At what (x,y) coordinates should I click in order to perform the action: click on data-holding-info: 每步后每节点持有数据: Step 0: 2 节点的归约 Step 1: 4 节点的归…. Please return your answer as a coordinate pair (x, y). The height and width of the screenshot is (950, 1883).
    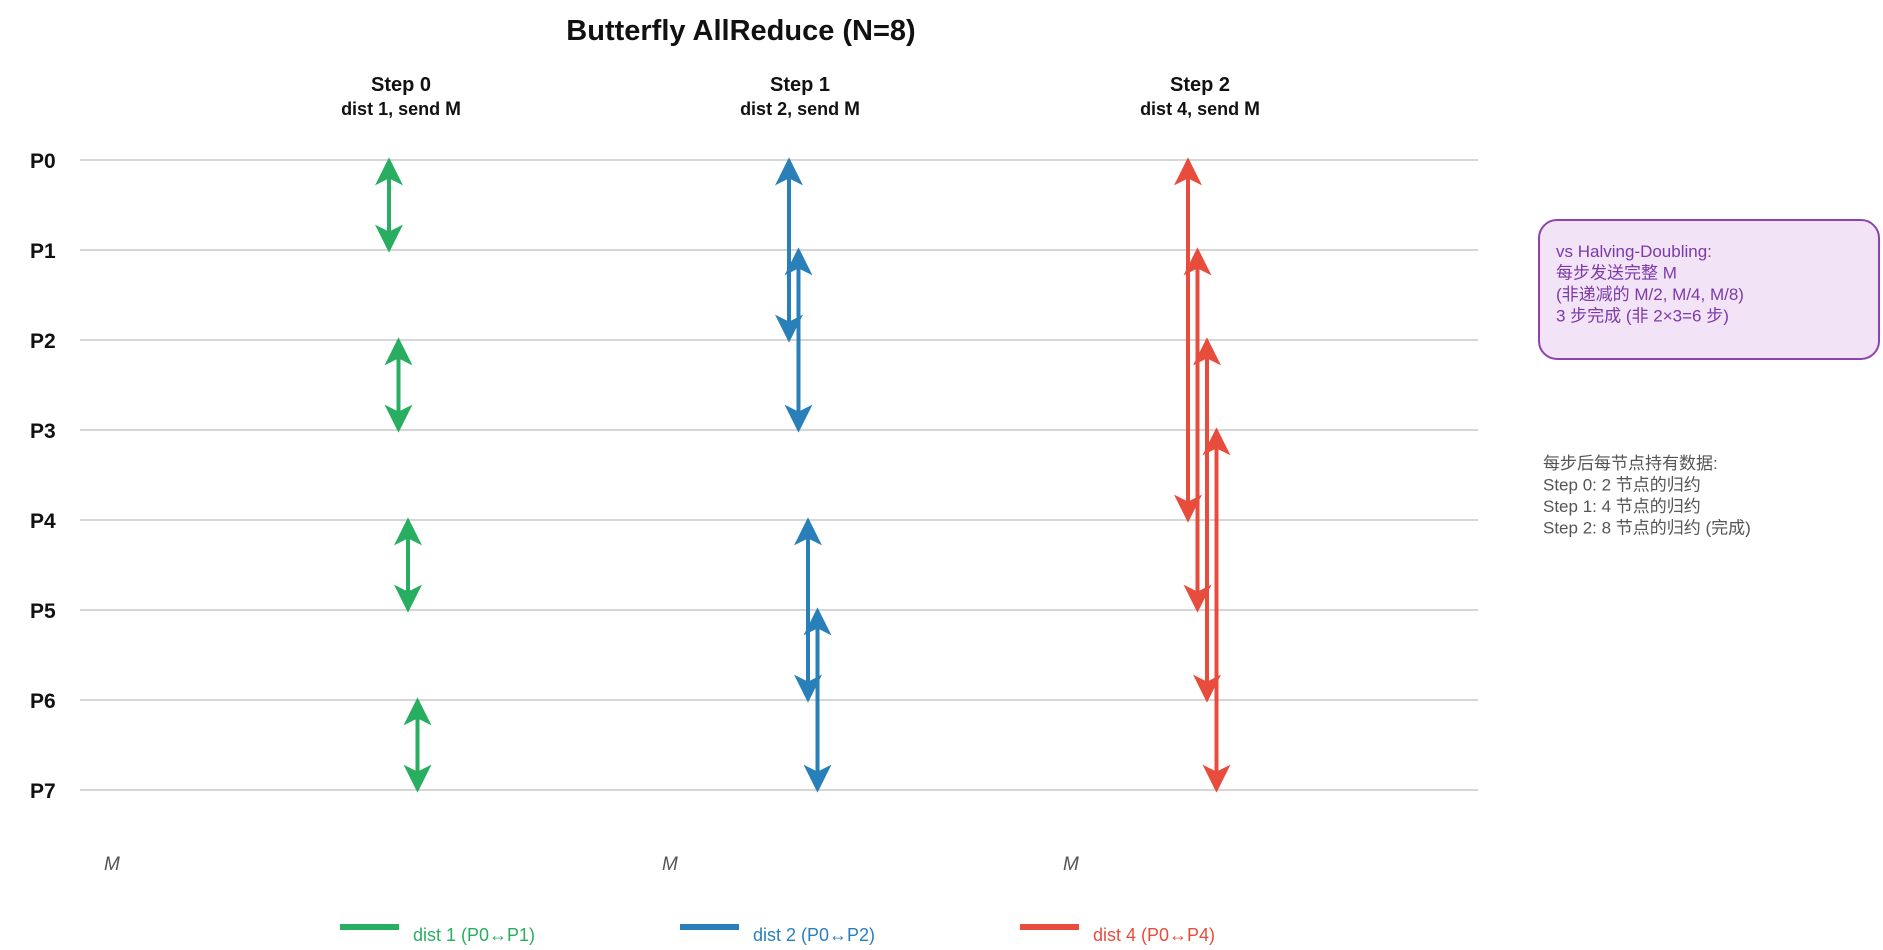
    Looking at the image, I should click on (1647, 496).